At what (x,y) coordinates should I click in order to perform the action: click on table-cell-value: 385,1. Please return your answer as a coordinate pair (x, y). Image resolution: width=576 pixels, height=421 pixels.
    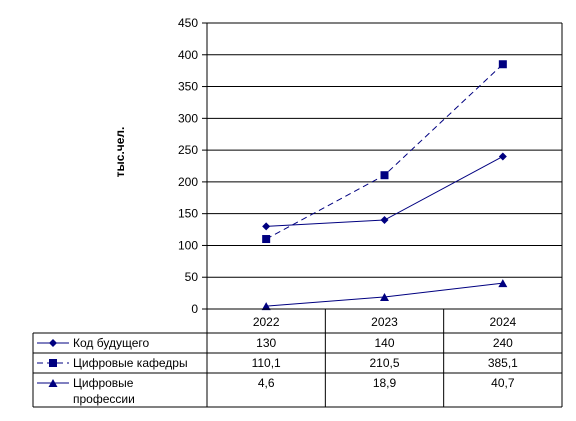
    Looking at the image, I should click on (503, 363).